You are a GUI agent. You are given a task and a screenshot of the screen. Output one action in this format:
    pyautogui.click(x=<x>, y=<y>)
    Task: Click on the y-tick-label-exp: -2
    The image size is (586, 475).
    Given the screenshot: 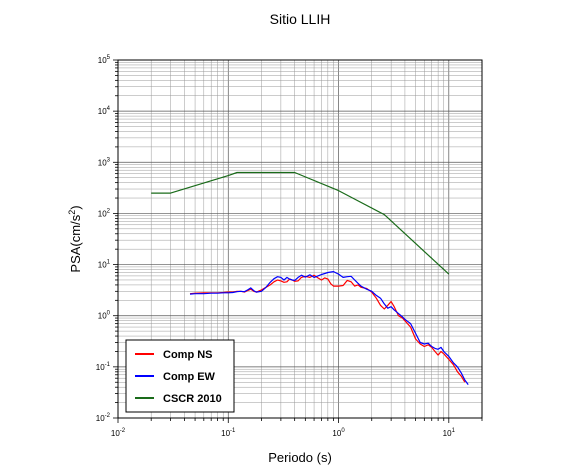 What is the action you would take?
    pyautogui.click(x=108, y=416)
    